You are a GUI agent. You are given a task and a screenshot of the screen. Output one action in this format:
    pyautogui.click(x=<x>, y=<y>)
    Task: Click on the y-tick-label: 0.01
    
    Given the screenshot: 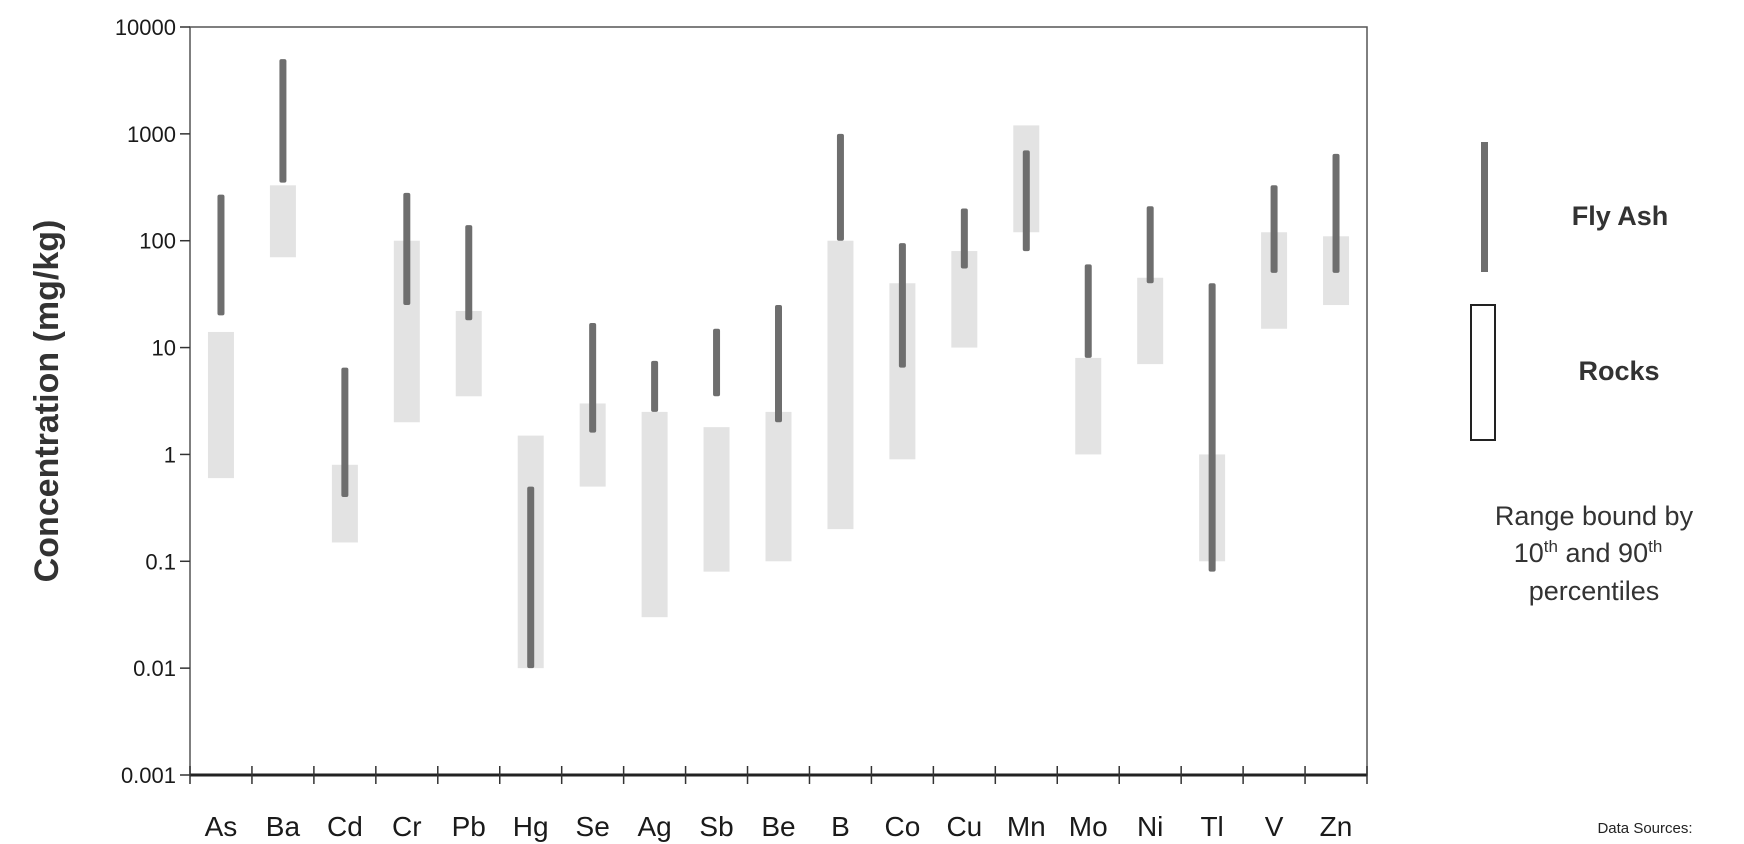 What is the action you would take?
    pyautogui.click(x=154, y=668)
    